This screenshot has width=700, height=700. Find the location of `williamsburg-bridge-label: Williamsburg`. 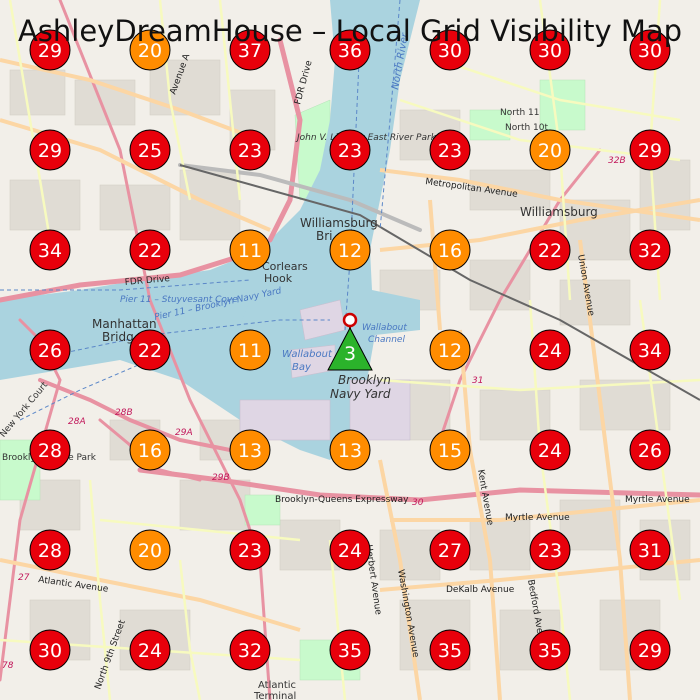

williamsburg-bridge-label: Williamsburg is located at coordinates (339, 223).